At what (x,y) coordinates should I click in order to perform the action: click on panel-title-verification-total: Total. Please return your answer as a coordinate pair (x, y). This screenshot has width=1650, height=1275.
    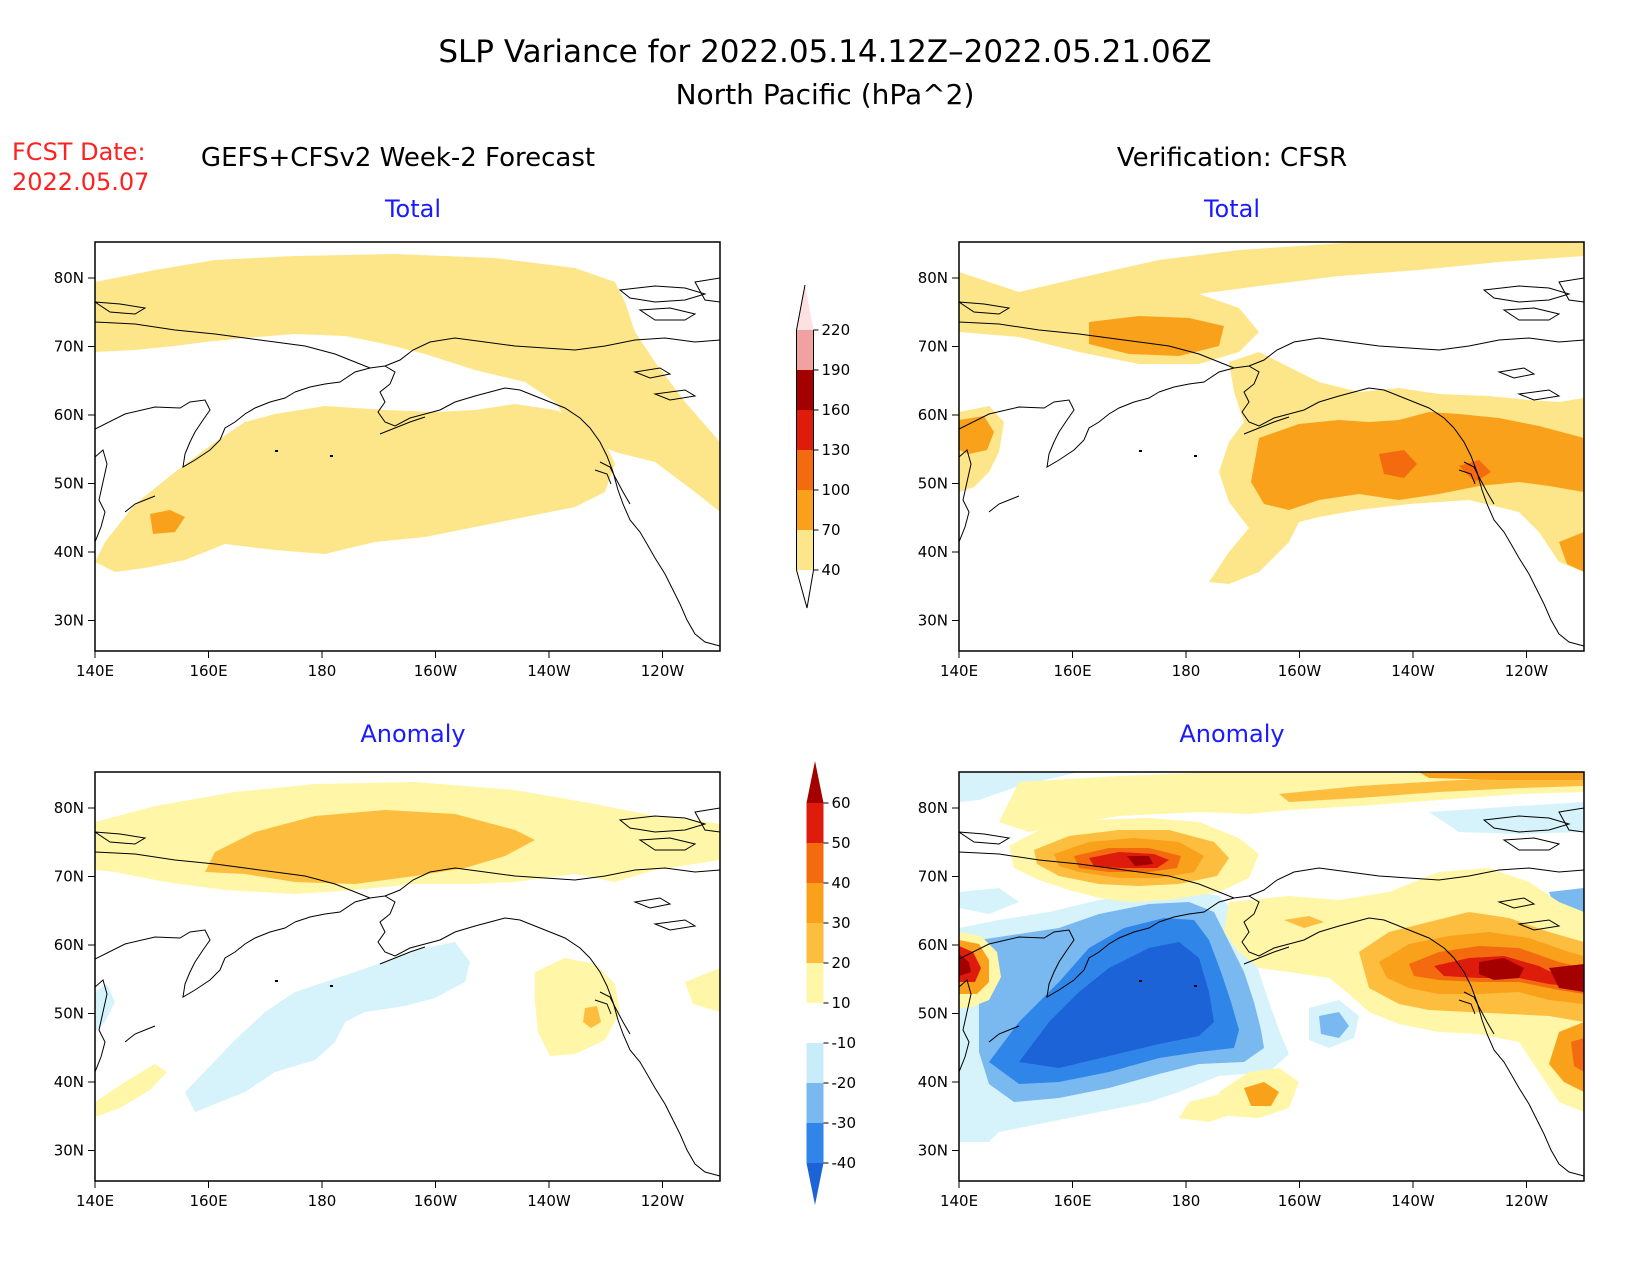
    Looking at the image, I should click on (1231, 209).